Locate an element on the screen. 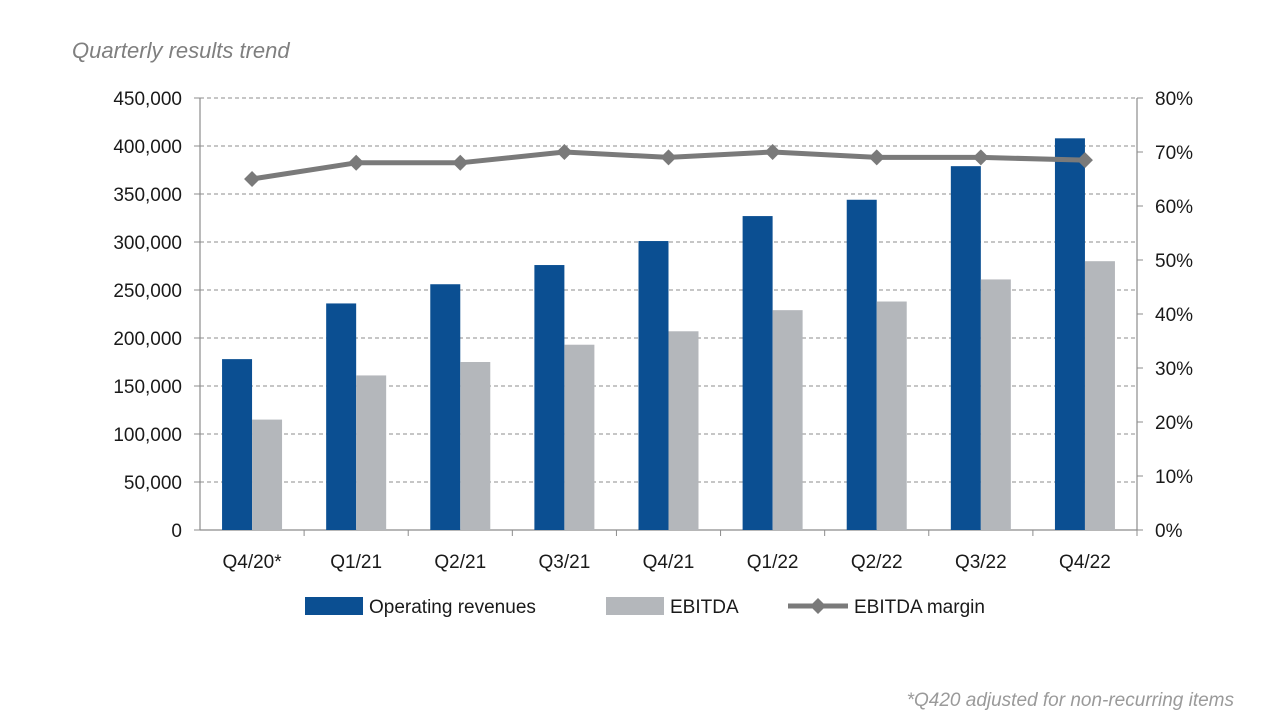 The width and height of the screenshot is (1280, 720). left-tick-label: 50,000 is located at coordinates (153, 483).